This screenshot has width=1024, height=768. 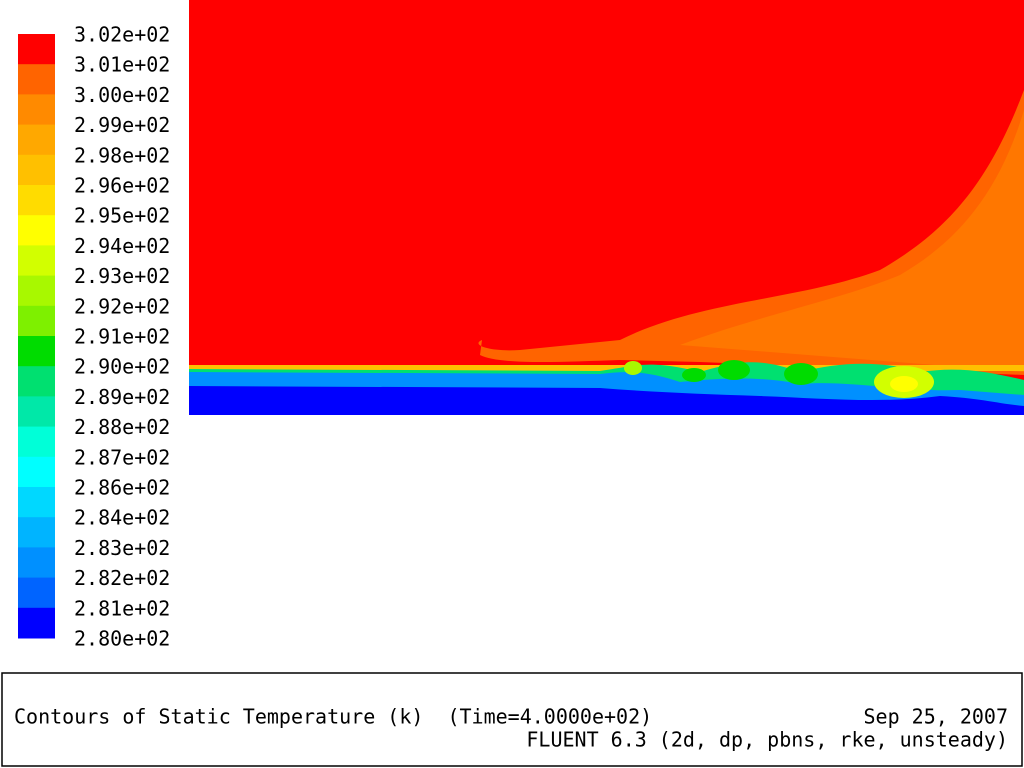 I want to click on colorbar-label: 2.99e+02, so click(x=122, y=125).